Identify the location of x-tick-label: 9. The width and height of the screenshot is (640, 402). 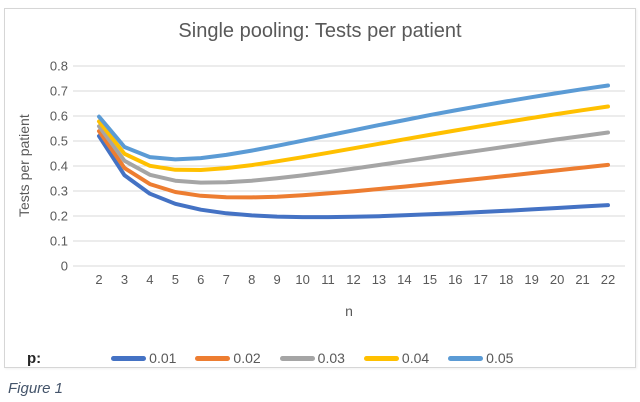
(277, 279).